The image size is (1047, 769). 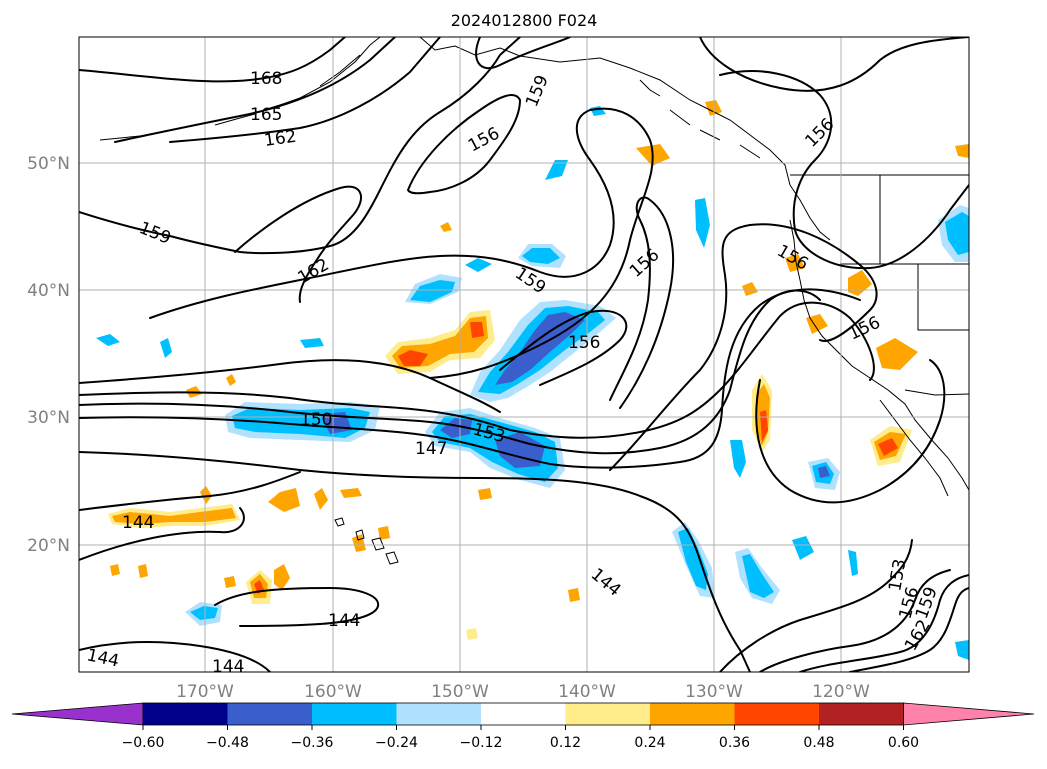 I want to click on shade-blue-ne2, so click(x=598, y=111).